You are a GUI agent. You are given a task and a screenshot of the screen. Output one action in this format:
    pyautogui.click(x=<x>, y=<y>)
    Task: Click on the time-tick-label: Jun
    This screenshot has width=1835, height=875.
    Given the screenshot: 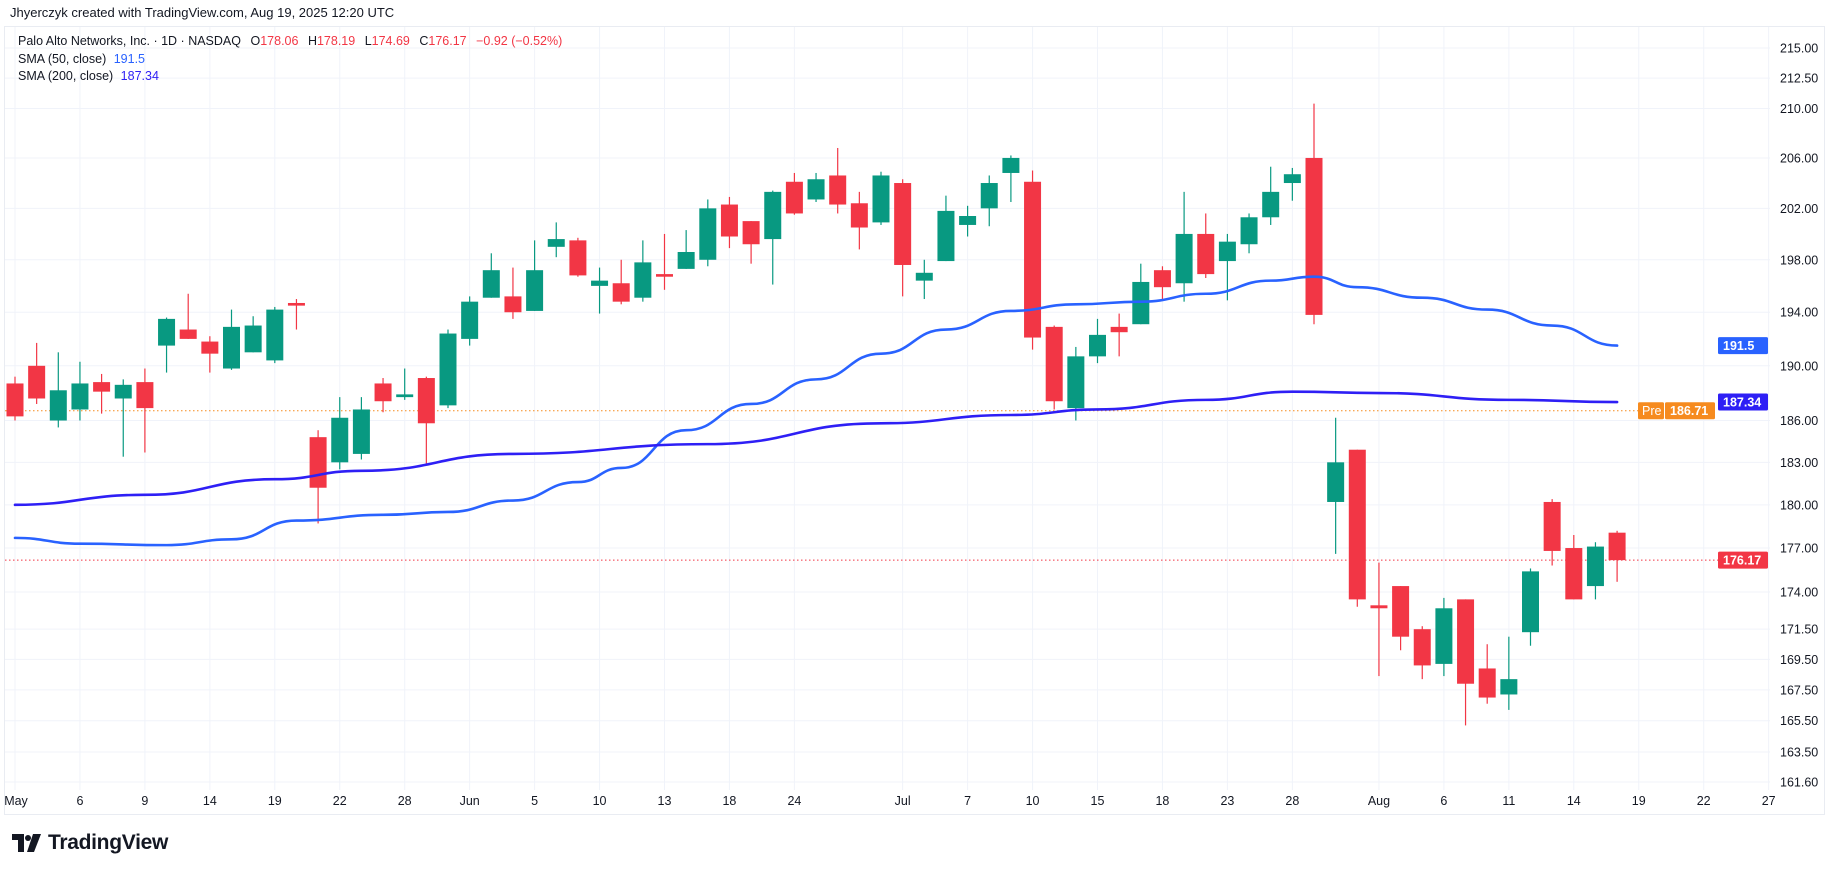 What is the action you would take?
    pyautogui.click(x=470, y=801)
    